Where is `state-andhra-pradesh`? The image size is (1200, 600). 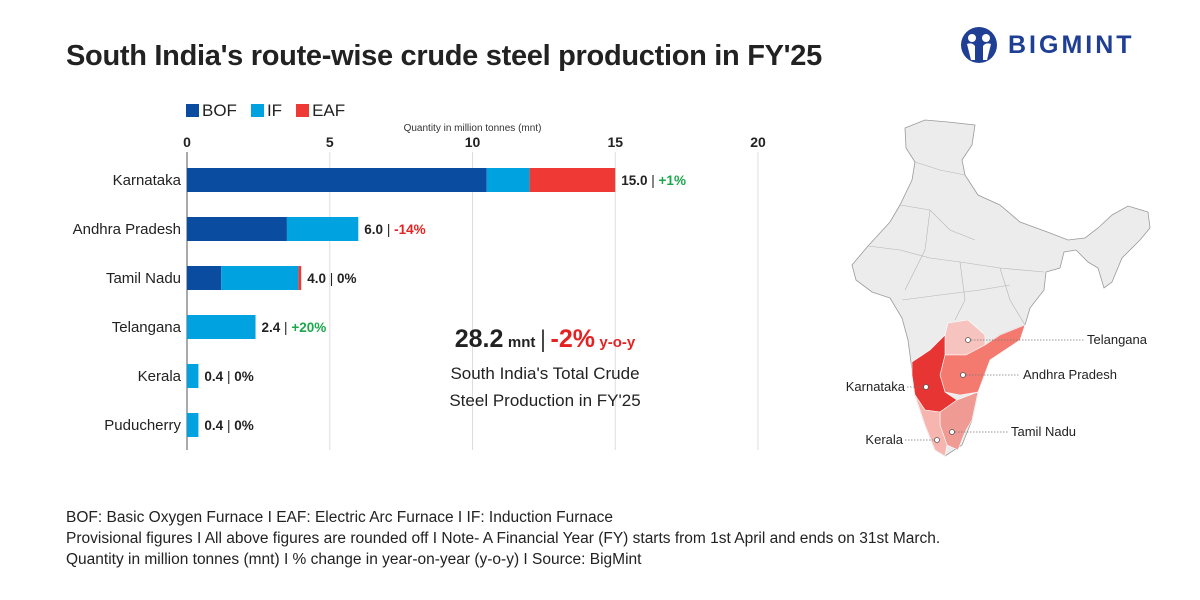
state-andhra-pradesh is located at coordinates (982, 360).